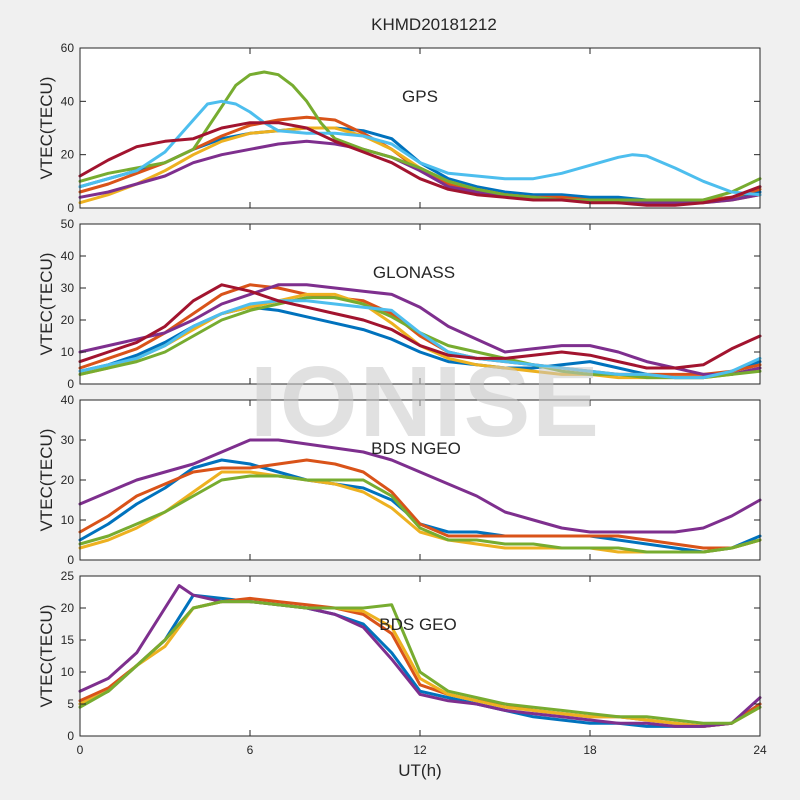 The height and width of the screenshot is (800, 800). What do you see at coordinates (250, 750) in the screenshot?
I see `x-tick-label: 6` at bounding box center [250, 750].